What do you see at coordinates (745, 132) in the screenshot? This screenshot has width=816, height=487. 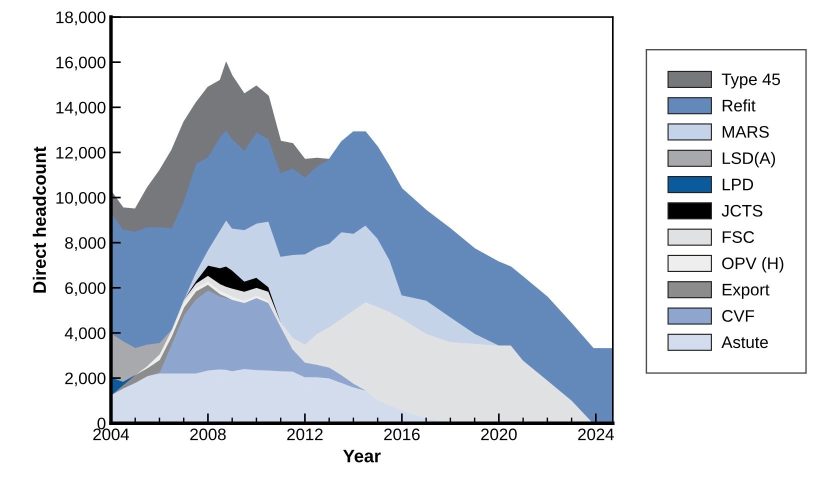 I see `legend-label: MARS` at bounding box center [745, 132].